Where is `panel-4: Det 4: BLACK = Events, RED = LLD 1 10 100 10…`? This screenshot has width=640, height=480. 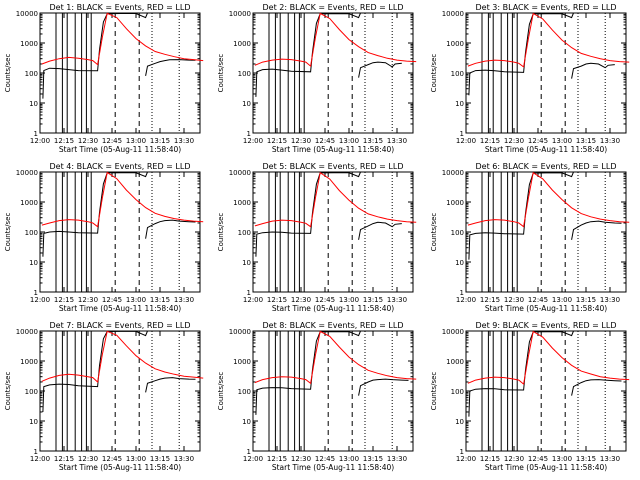
panel-4: Det 4: BLACK = Events, RED = LLD 1 10 100 10… is located at coordinates (104, 237).